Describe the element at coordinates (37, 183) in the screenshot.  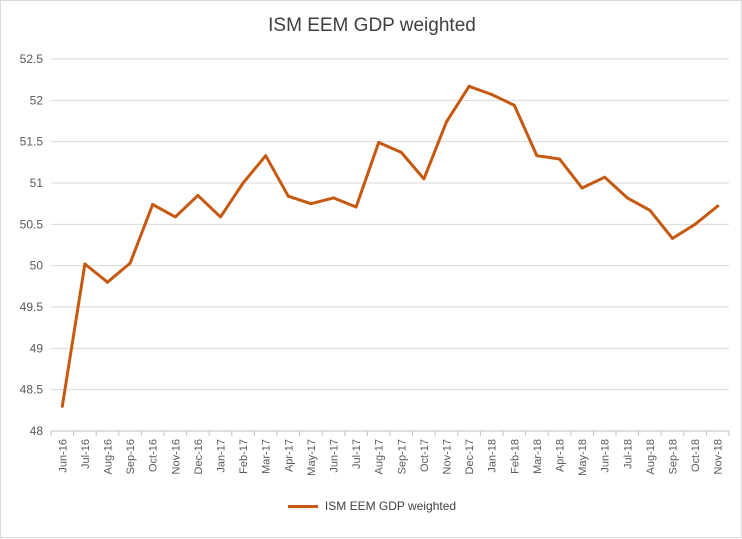
I see `y-tick-label: 51` at that location.